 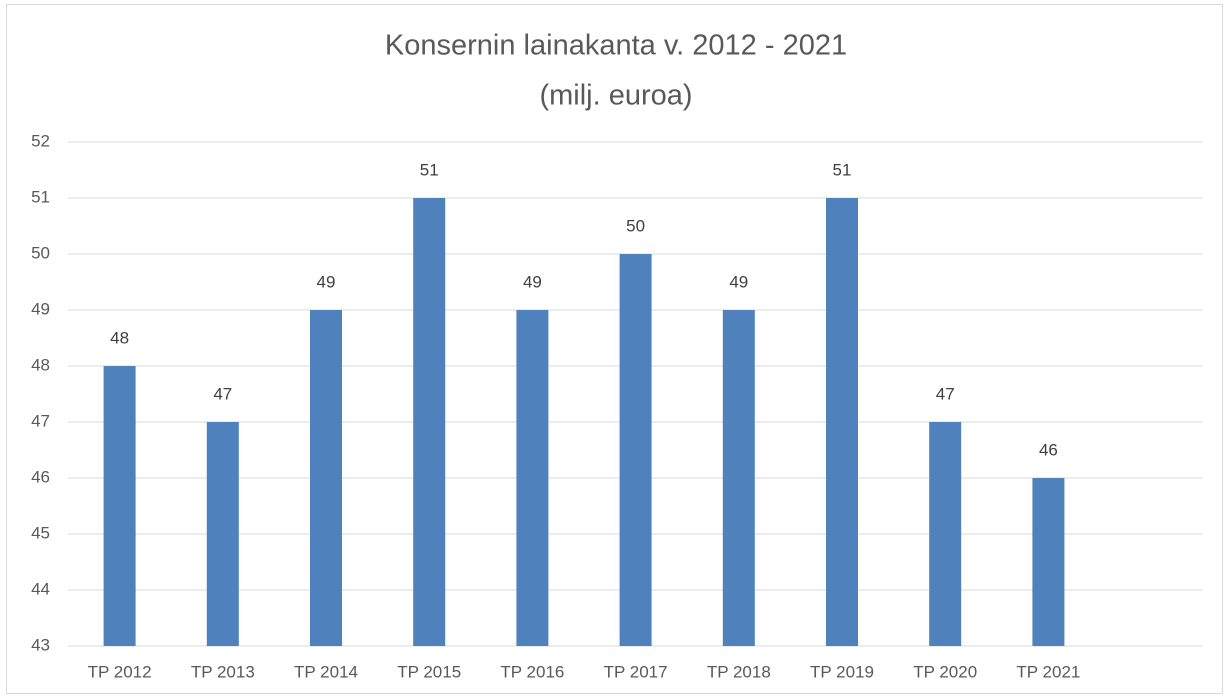 What do you see at coordinates (635, 225) in the screenshot?
I see `value-label: 50` at bounding box center [635, 225].